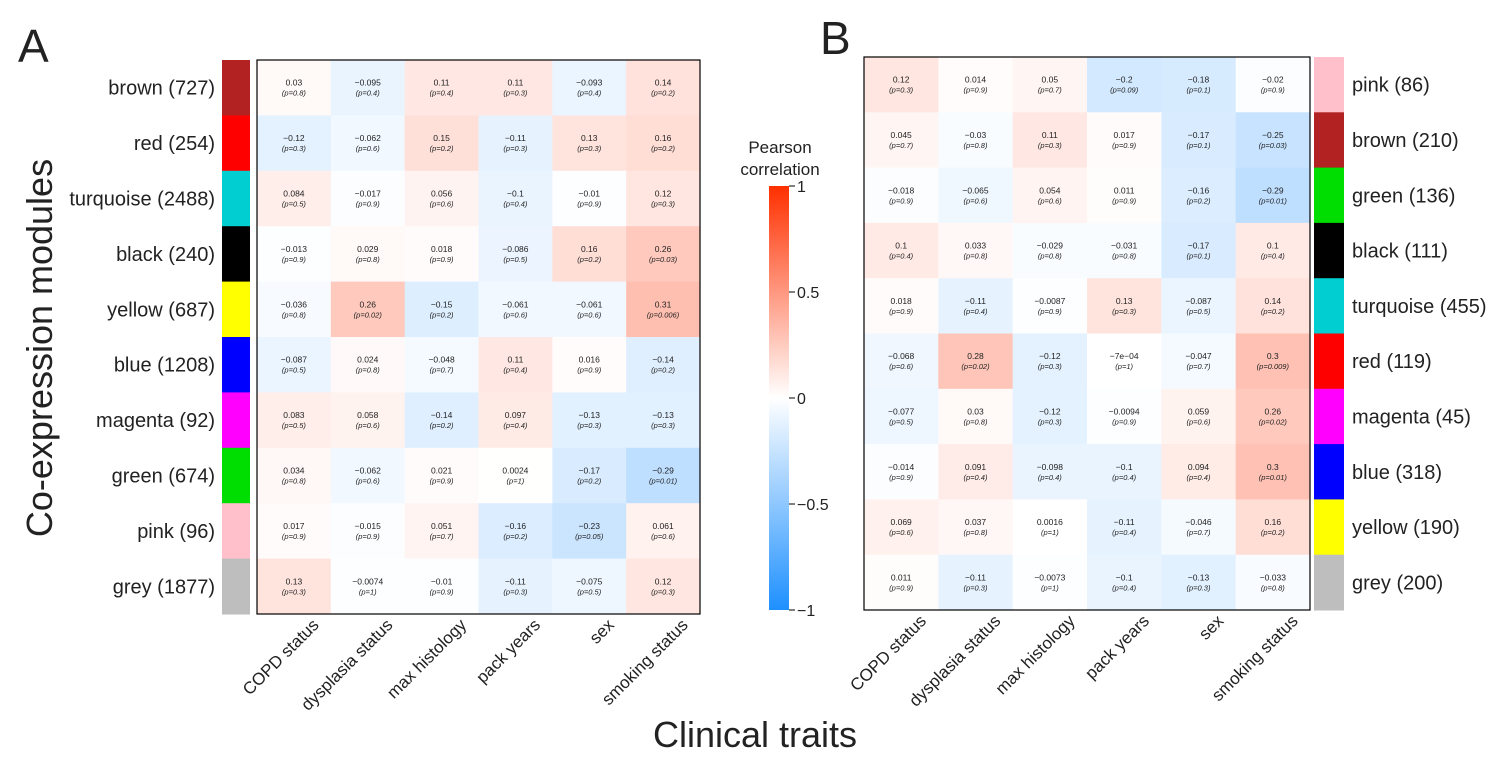 The height and width of the screenshot is (759, 1500). What do you see at coordinates (367, 581) in the screenshot?
I see `panel-a-cell-correlation: −0.0074` at bounding box center [367, 581].